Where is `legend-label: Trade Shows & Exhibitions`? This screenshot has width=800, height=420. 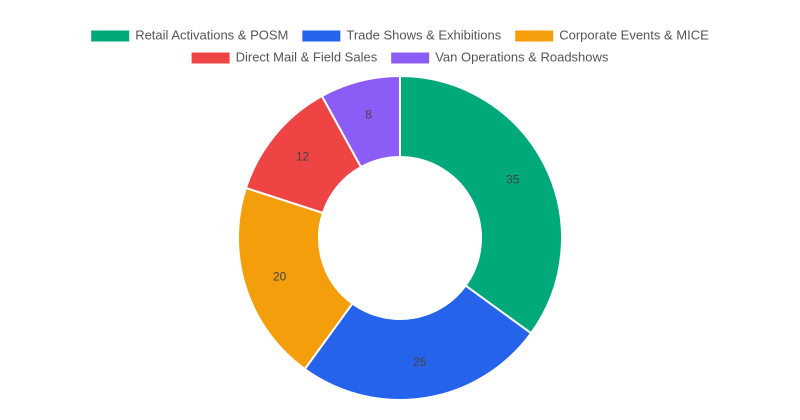
legend-label: Trade Shows & Exhibitions is located at coordinates (423, 34).